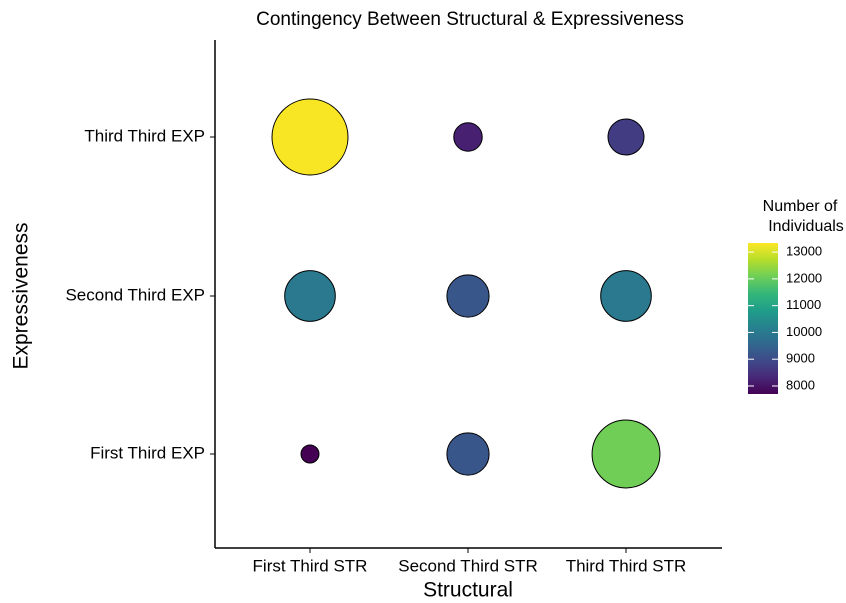  What do you see at coordinates (144, 135) in the screenshot?
I see `y-tick-label: Third Third EXP` at bounding box center [144, 135].